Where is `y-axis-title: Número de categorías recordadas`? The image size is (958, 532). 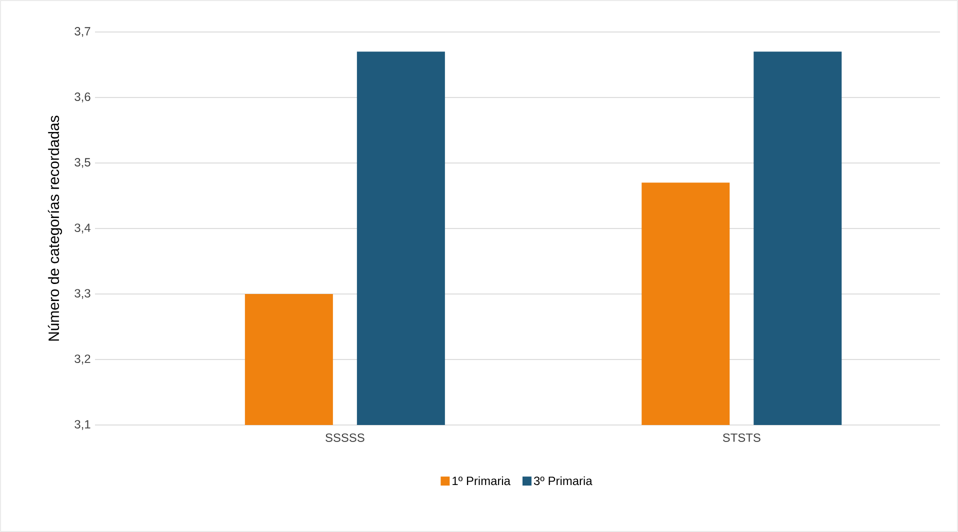
y-axis-title: Número de categorías recordadas is located at coordinates (55, 228).